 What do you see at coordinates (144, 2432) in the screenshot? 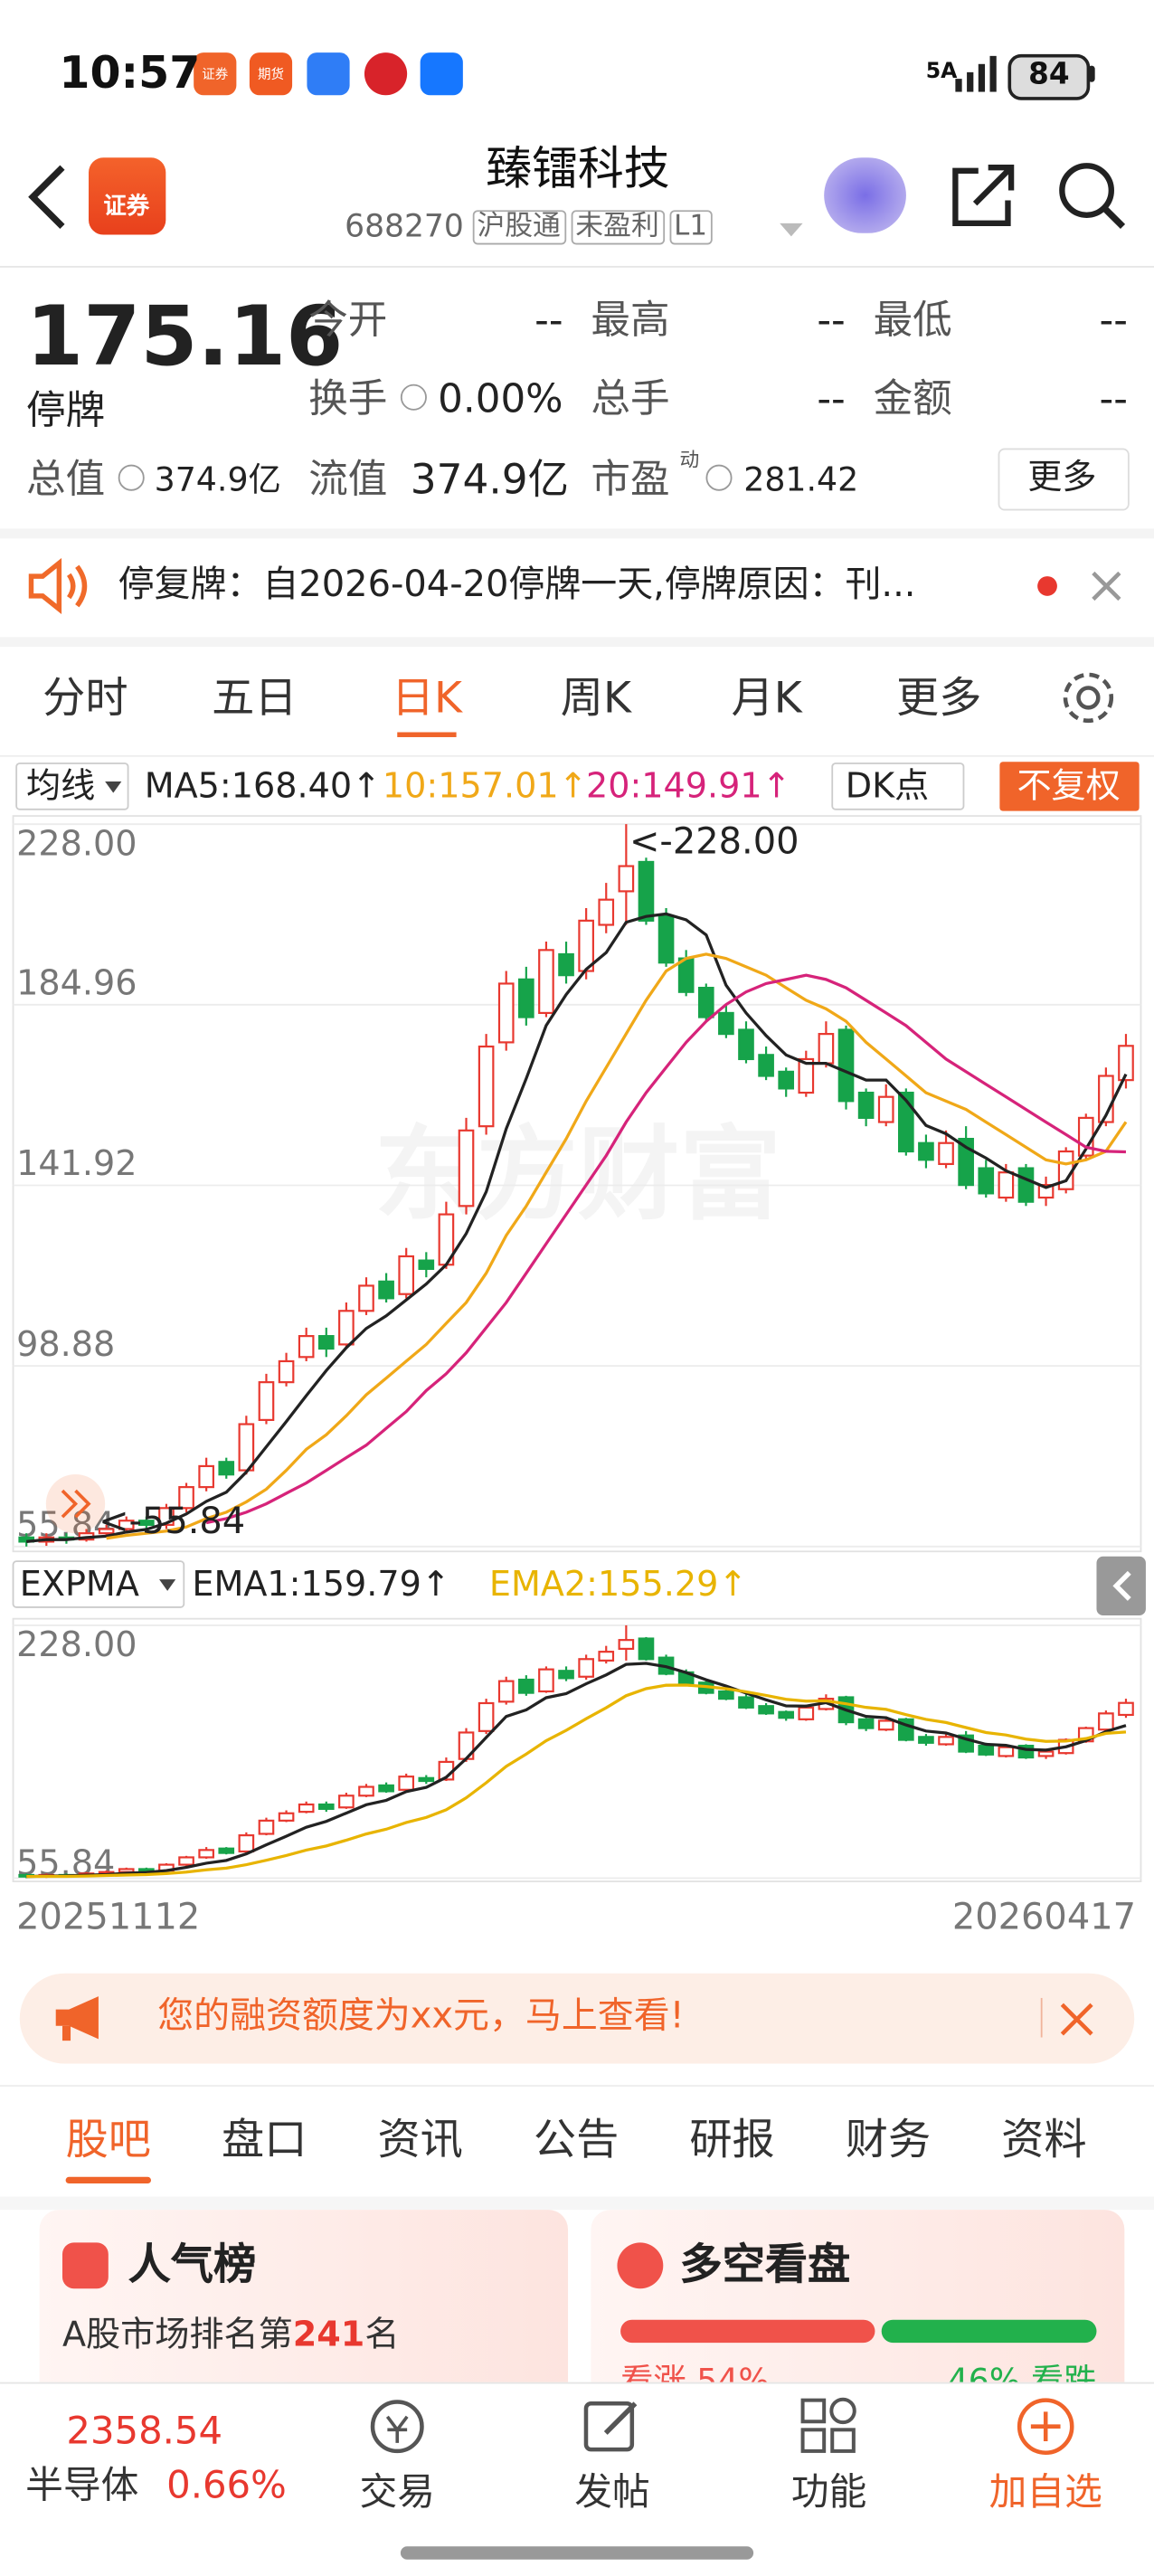
I see `index-value: 2358.54` at bounding box center [144, 2432].